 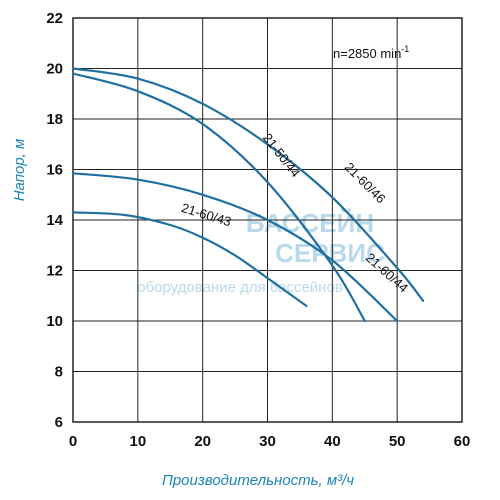 I want to click on x-tick-label-20: 20, so click(x=202, y=441).